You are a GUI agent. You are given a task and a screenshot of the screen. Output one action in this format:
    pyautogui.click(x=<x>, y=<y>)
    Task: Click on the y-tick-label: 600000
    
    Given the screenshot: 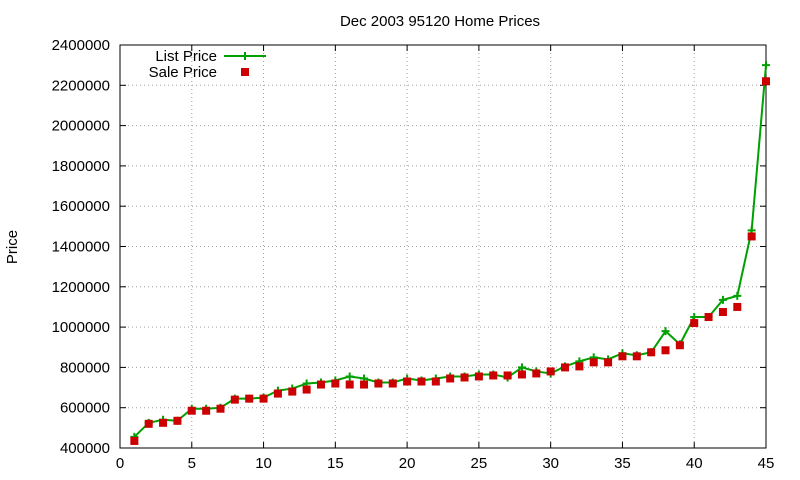 What is the action you would take?
    pyautogui.click(x=85, y=408)
    